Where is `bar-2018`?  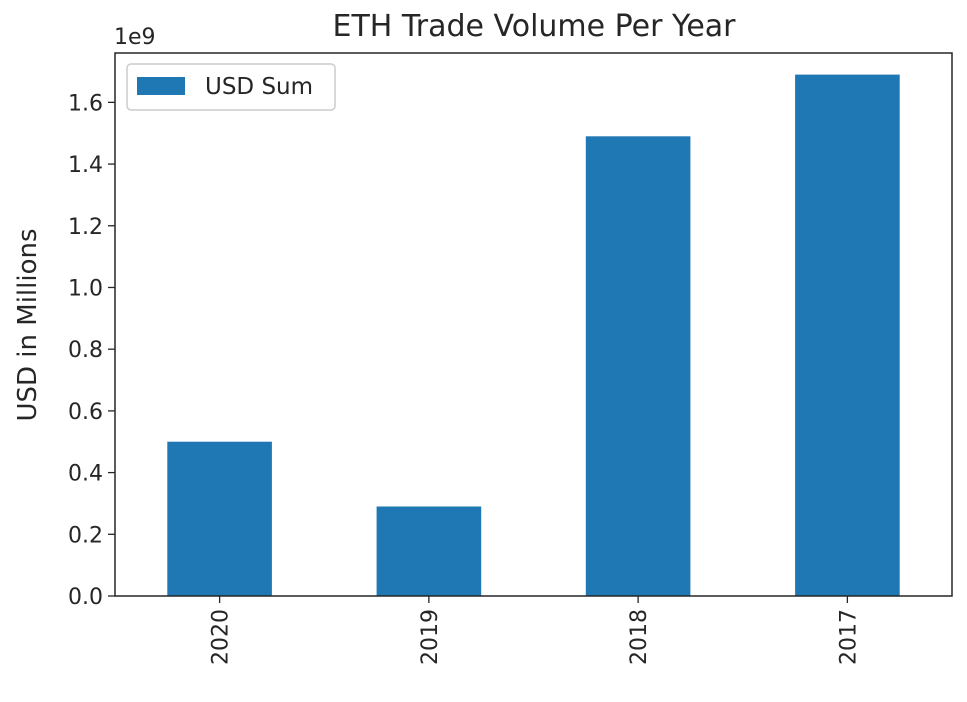 bar-2018 is located at coordinates (638, 366).